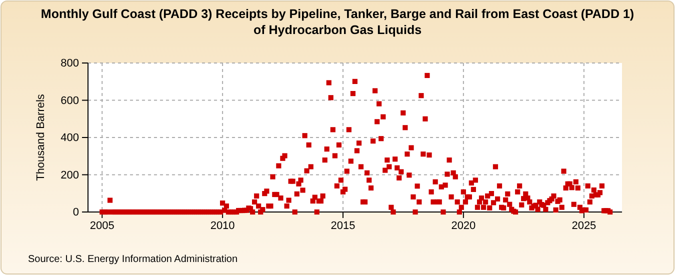  I want to click on x-tick-label: 2025, so click(584, 226).